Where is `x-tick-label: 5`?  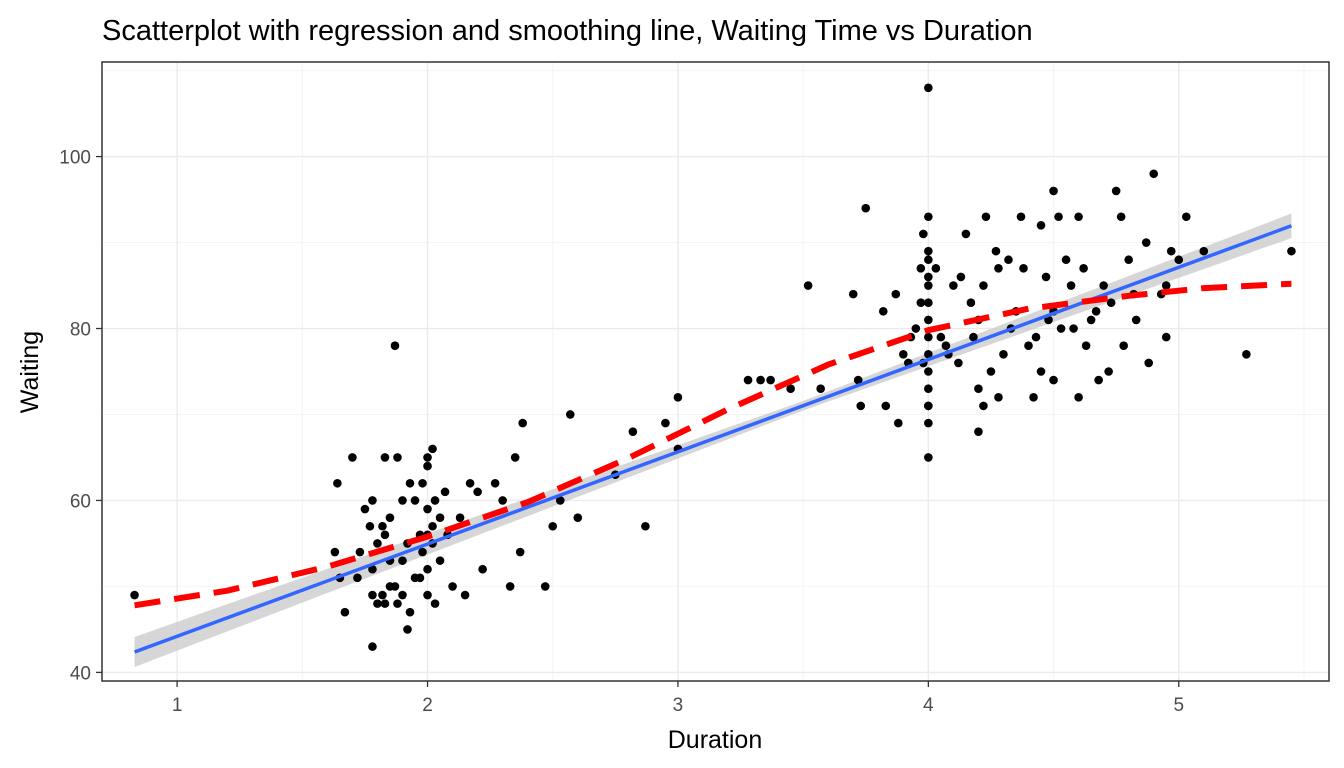
x-tick-label: 5 is located at coordinates (1178, 705).